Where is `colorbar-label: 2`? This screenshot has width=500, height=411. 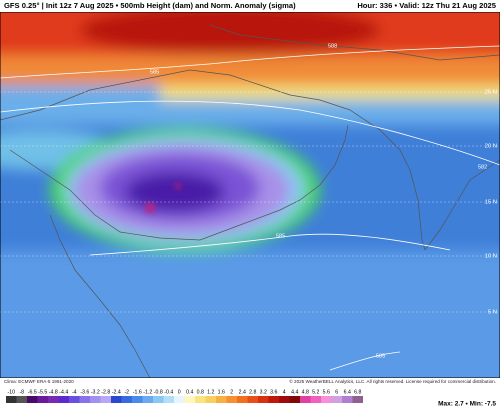 colorbar-label: 2 is located at coordinates (231, 392).